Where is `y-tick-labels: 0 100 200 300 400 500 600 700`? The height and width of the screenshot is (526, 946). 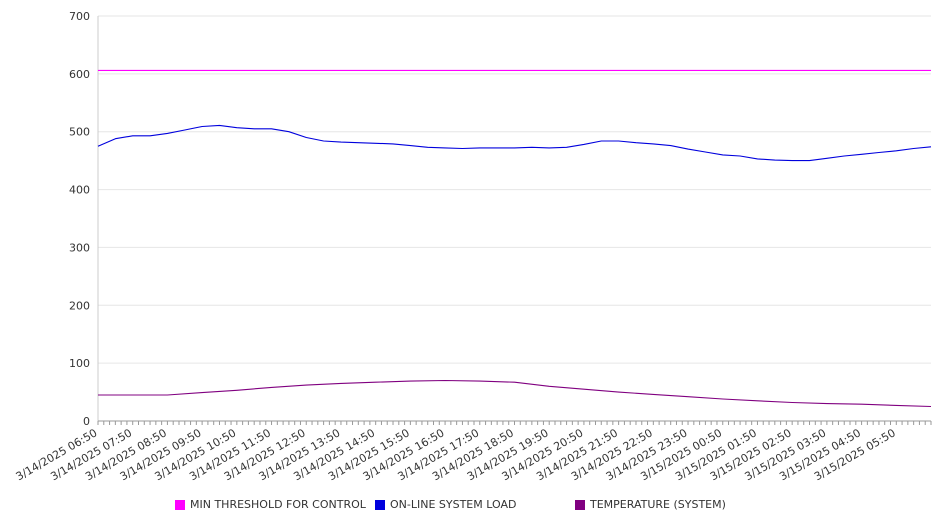 y-tick-labels: 0 100 200 300 400 500 600 700 is located at coordinates (79, 219).